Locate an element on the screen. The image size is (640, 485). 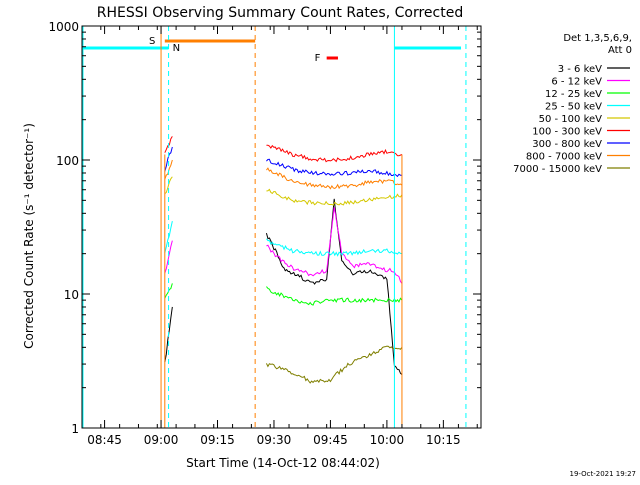
x-tick-label-3: 09:15 is located at coordinates (217, 440).